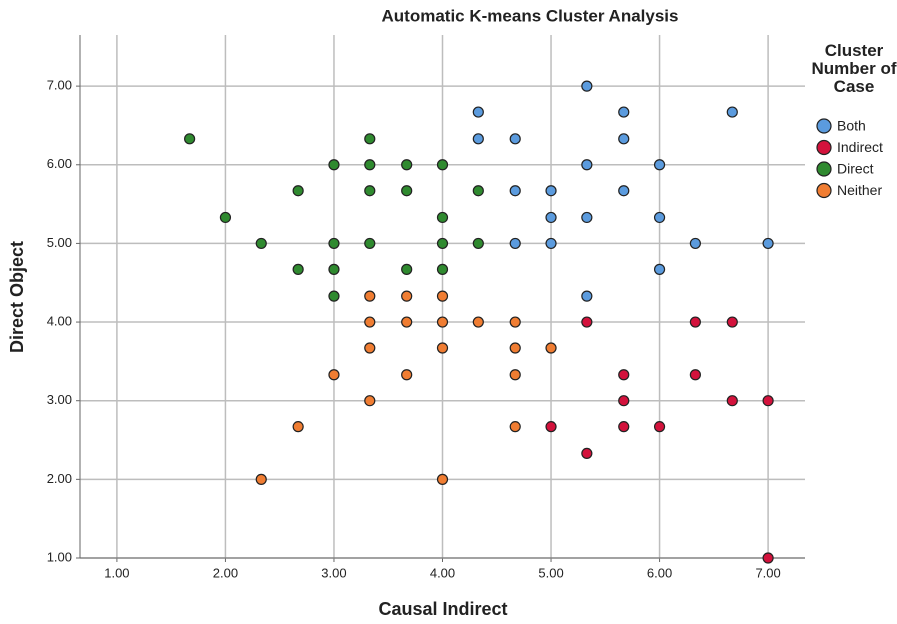 This screenshot has height=624, width=897. I want to click on x-axis-label: Causal Indirect, so click(442, 609).